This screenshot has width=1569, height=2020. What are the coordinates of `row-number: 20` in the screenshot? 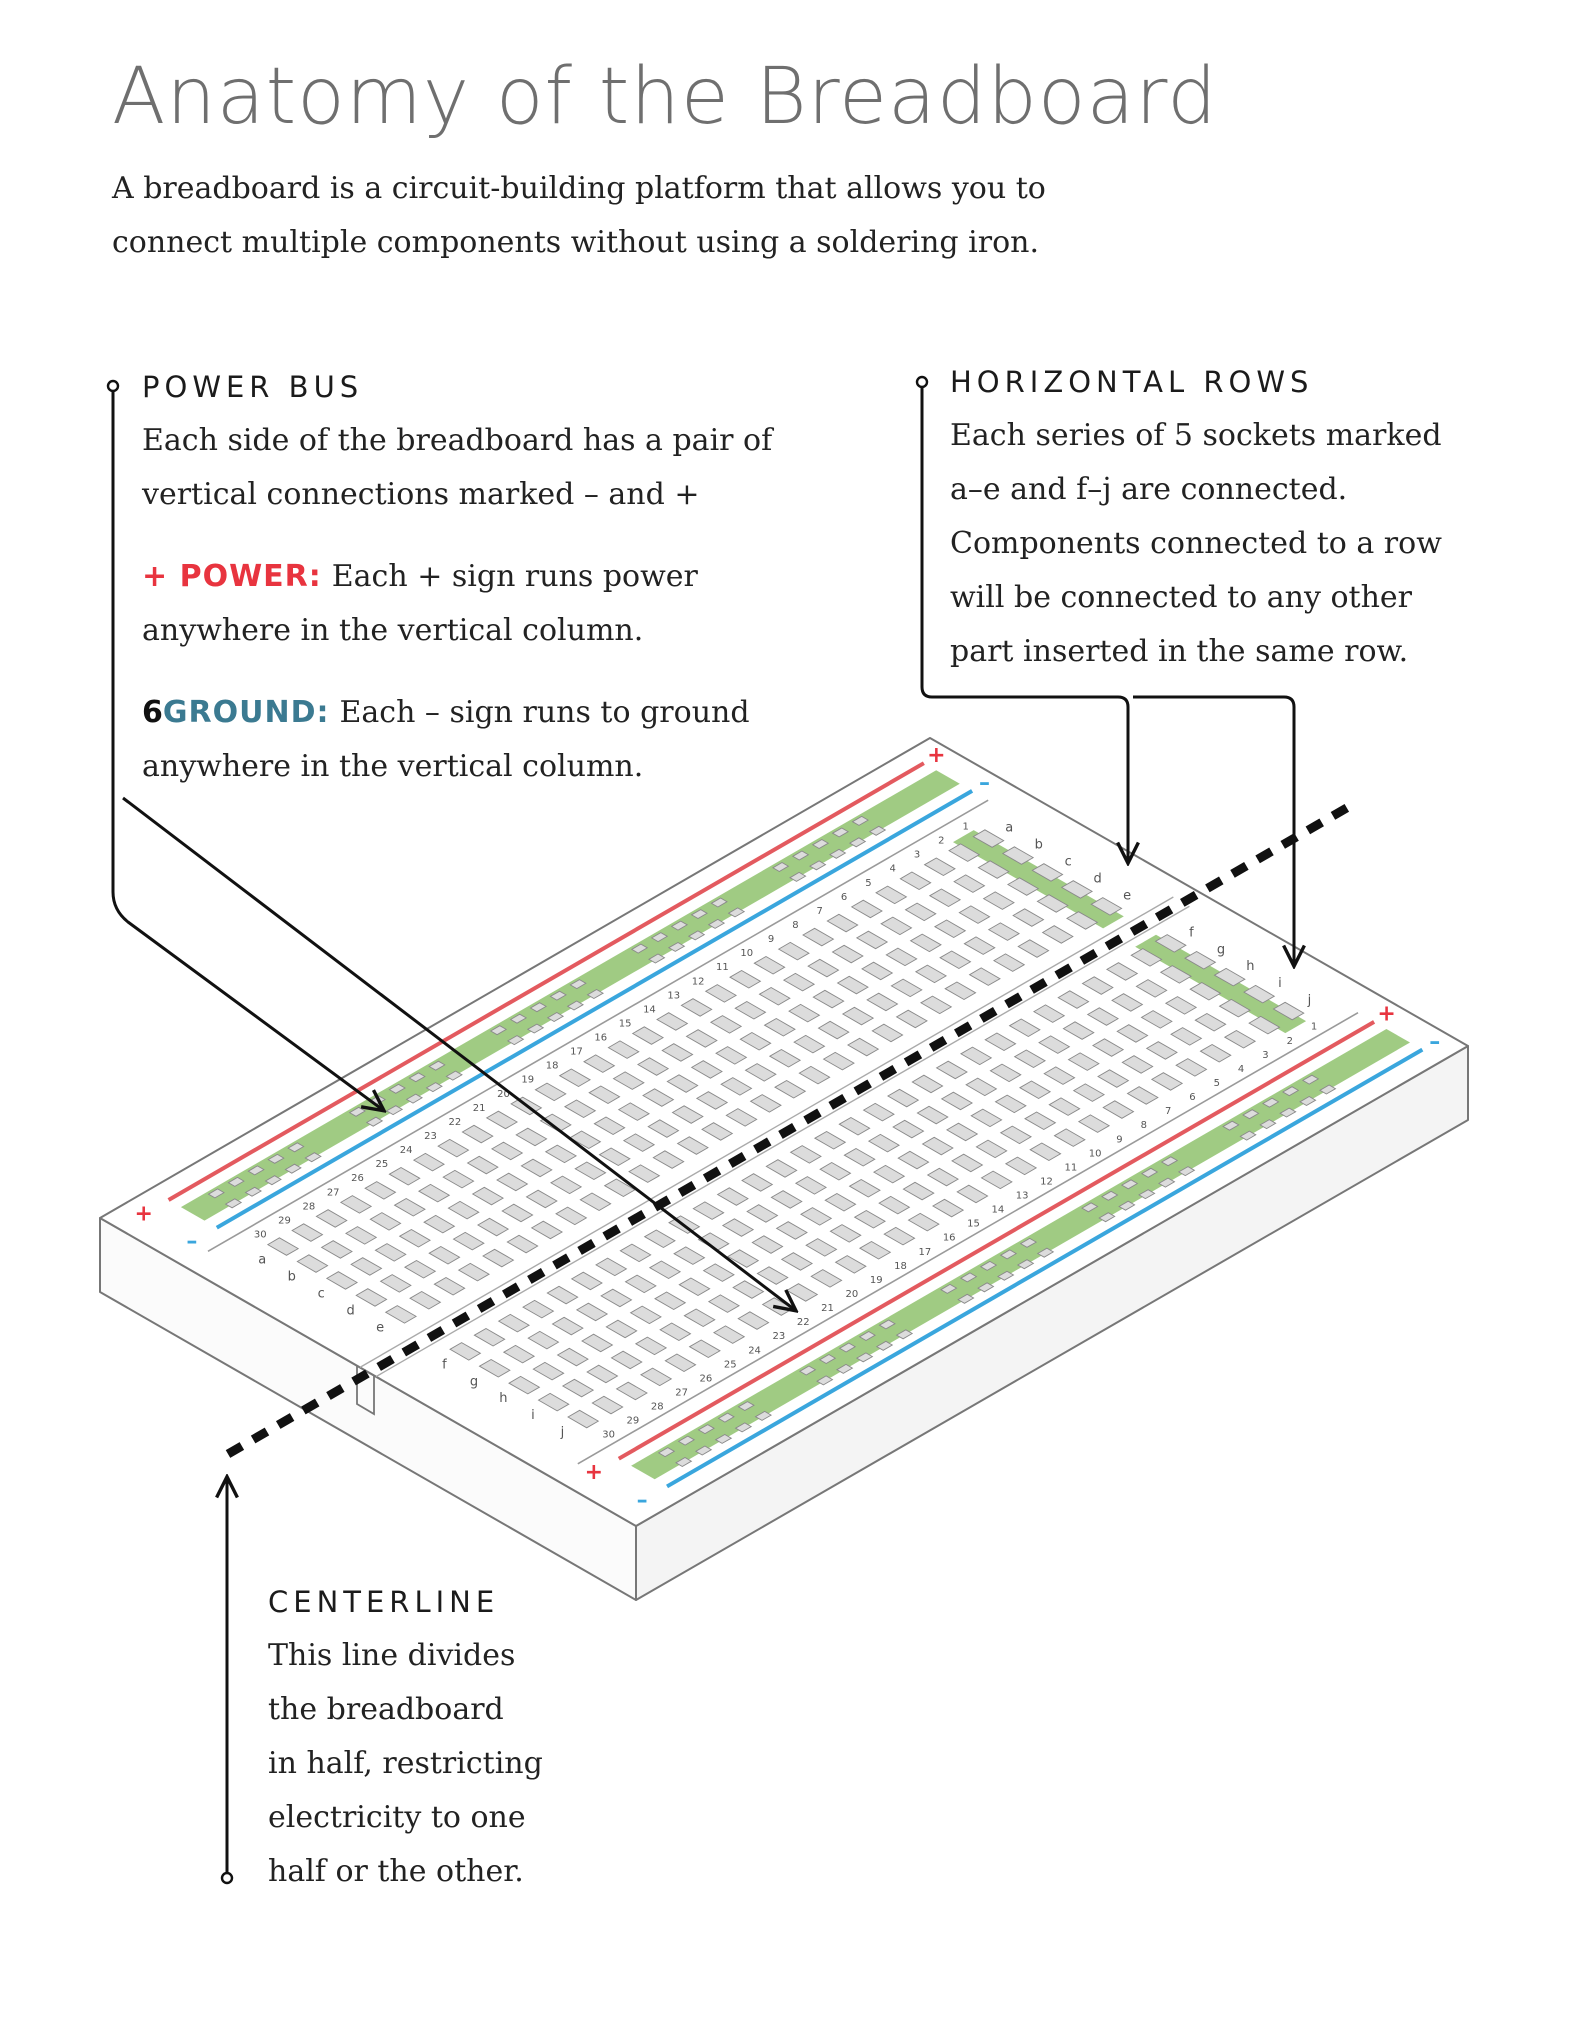 It's located at (852, 1294).